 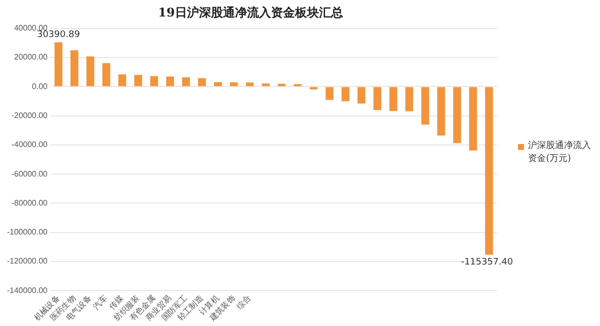 What do you see at coordinates (27, 261) in the screenshot?
I see `y-tick-label: -120000.00` at bounding box center [27, 261].